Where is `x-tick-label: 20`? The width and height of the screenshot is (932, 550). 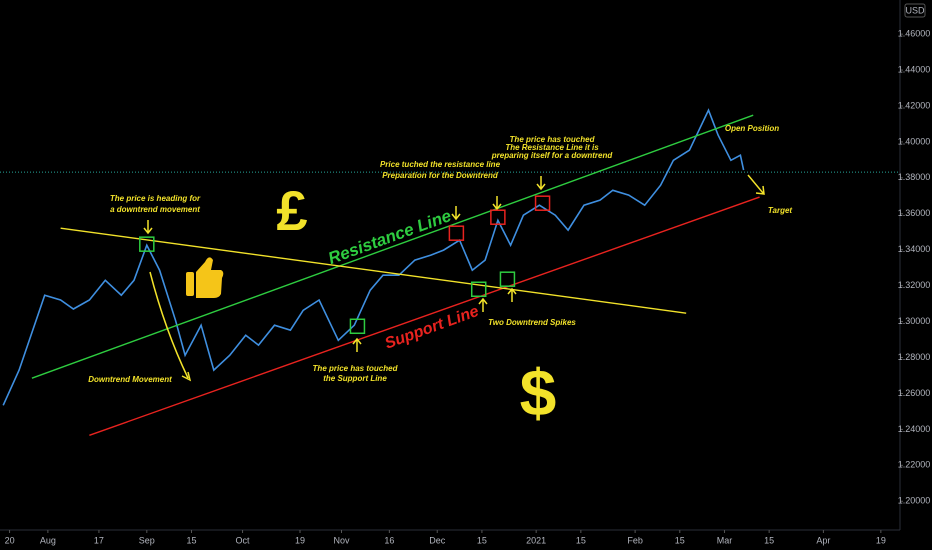 x-tick-label: 20 is located at coordinates (10, 540).